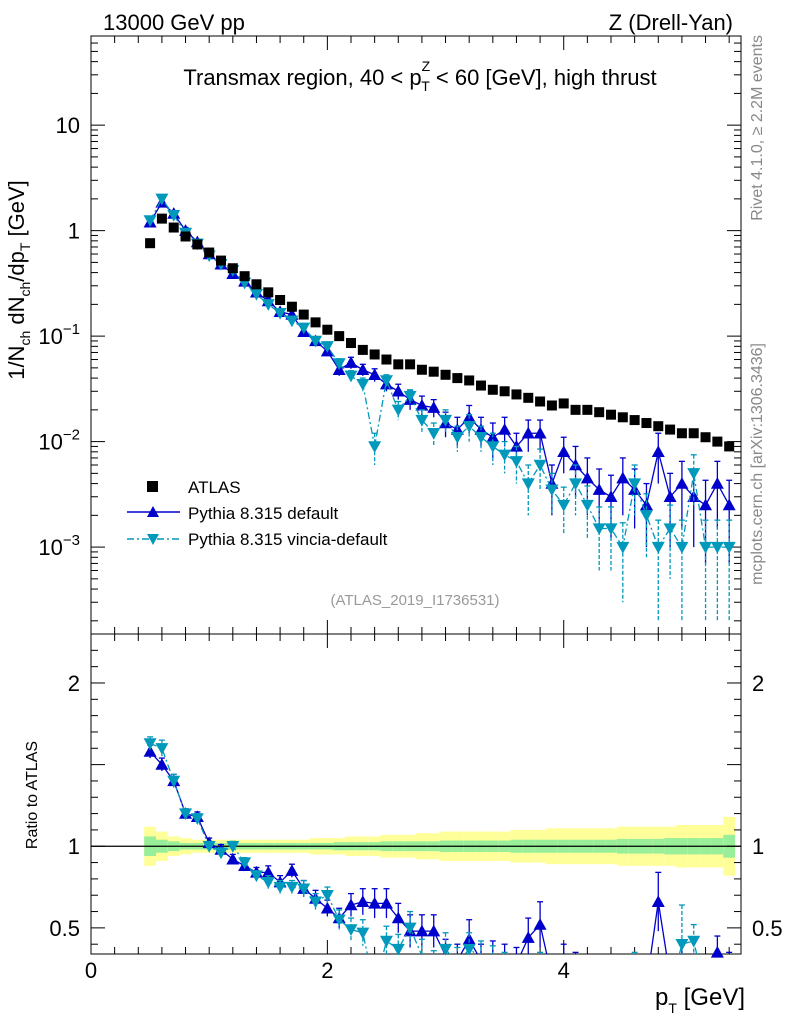 The image size is (786, 1024). I want to click on ratio-tick-label-right: 1, so click(758, 846).